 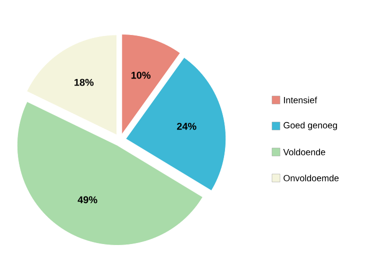 I want to click on legend-label: Intensief, so click(x=301, y=100).